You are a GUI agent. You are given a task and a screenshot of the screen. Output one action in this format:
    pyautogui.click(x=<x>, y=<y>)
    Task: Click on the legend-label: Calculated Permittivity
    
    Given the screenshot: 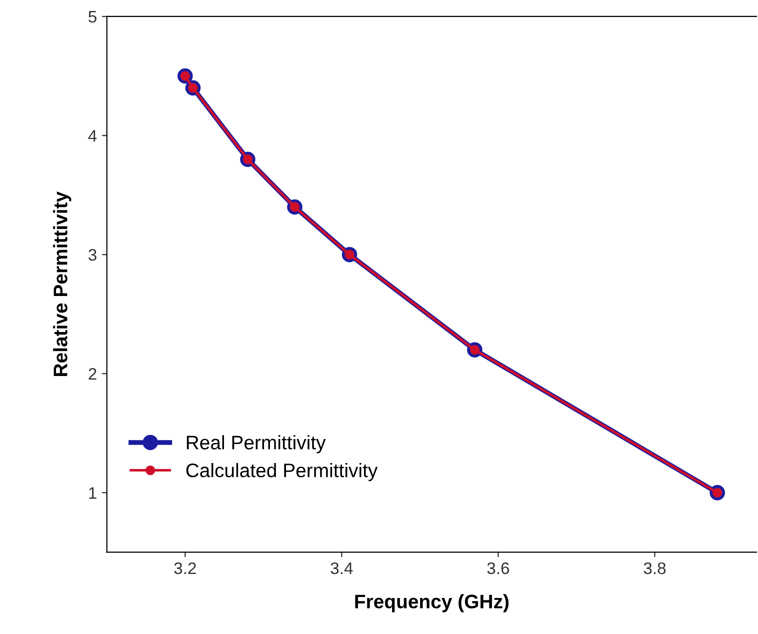 What is the action you would take?
    pyautogui.click(x=282, y=472)
    